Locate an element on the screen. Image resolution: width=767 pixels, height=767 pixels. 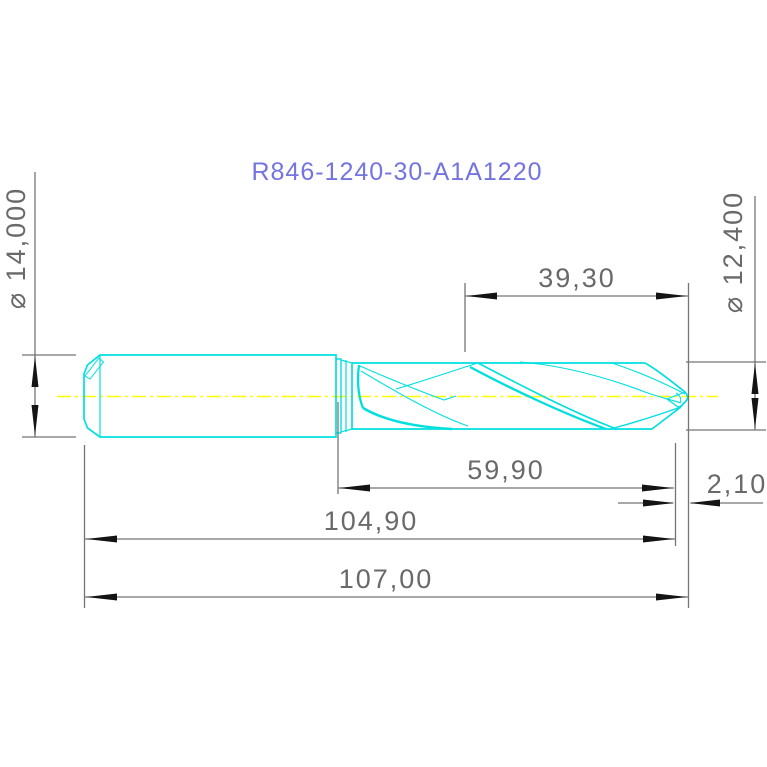
dimension-label-overall-length: 107,00 is located at coordinates (386, 579).